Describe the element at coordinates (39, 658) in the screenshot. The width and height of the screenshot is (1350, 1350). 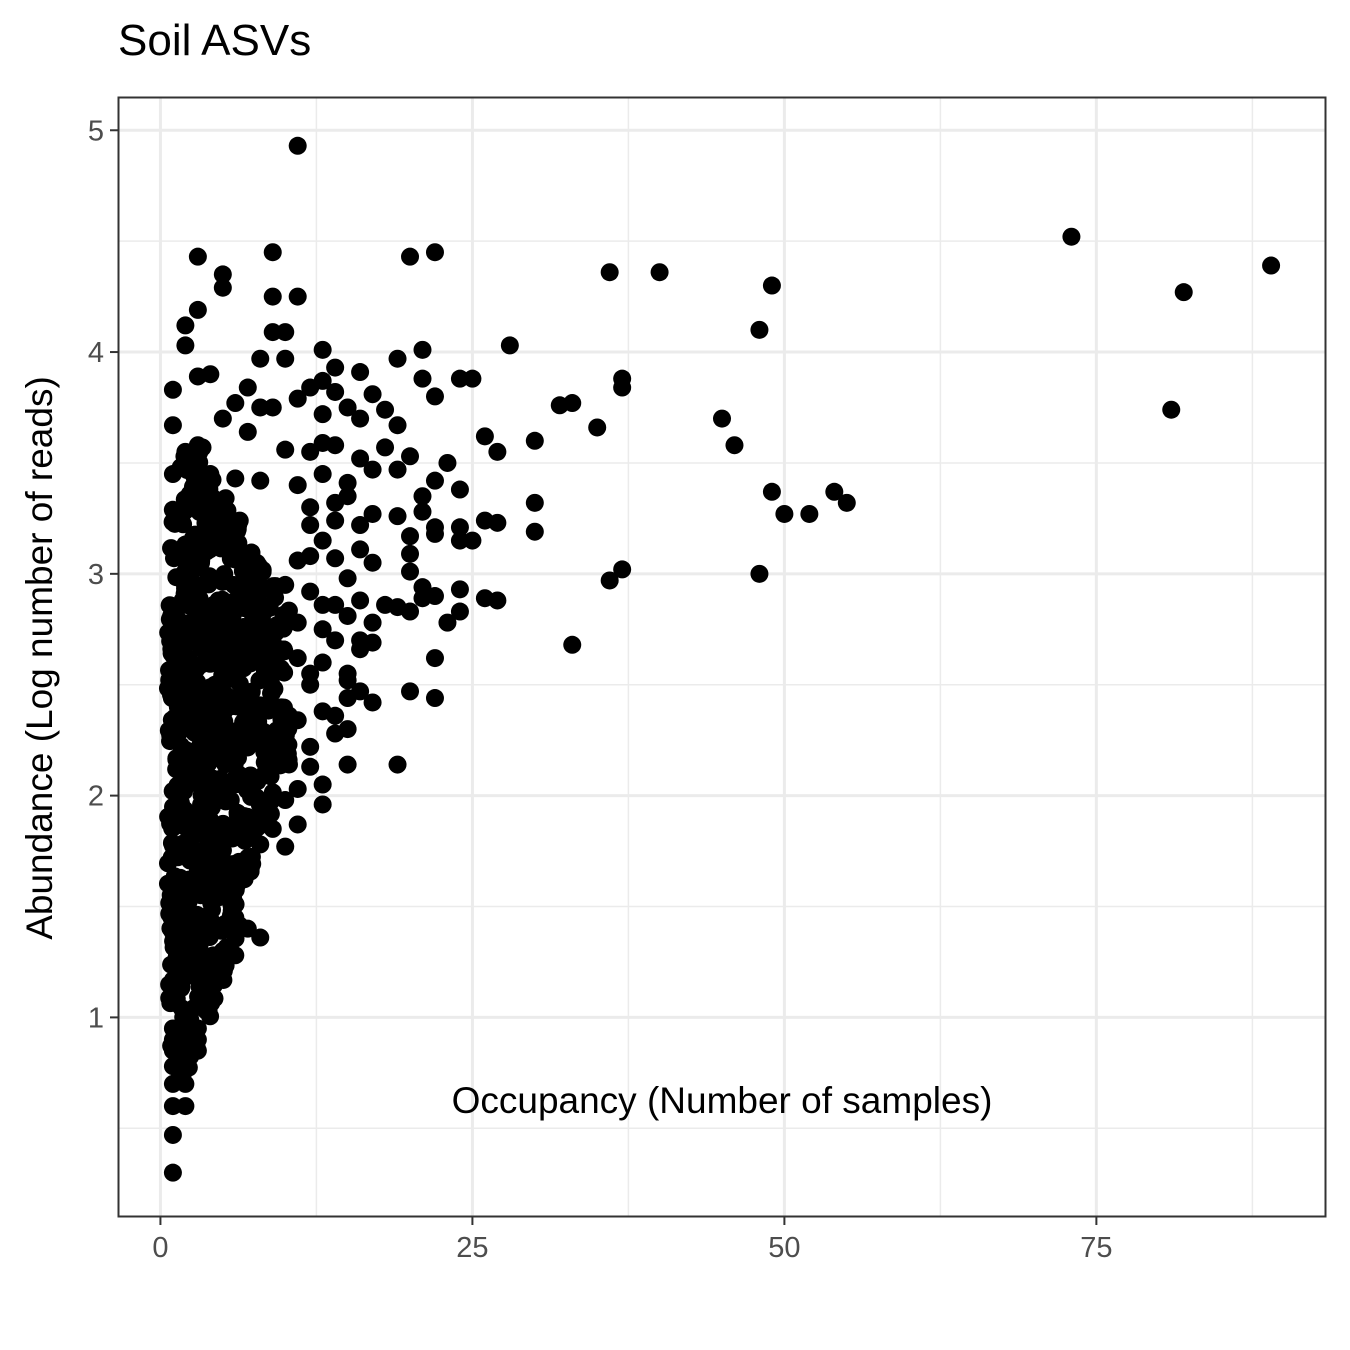
I see `y-axis-label: Abundance (Log number of reads)` at that location.